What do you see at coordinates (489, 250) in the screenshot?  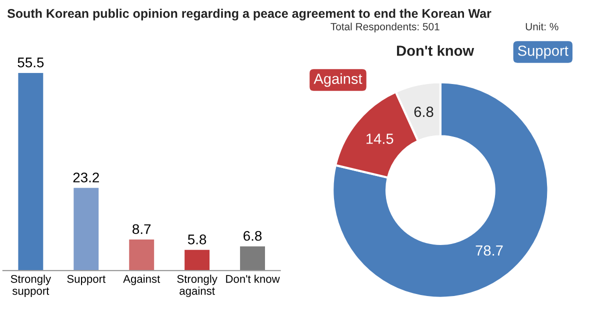 I see `data-label: 78.7` at bounding box center [489, 250].